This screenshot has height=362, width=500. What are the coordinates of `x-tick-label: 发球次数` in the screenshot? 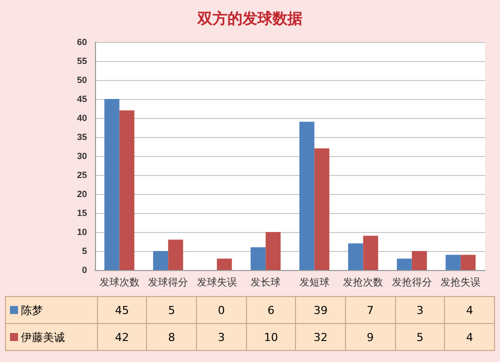 It's located at (119, 282).